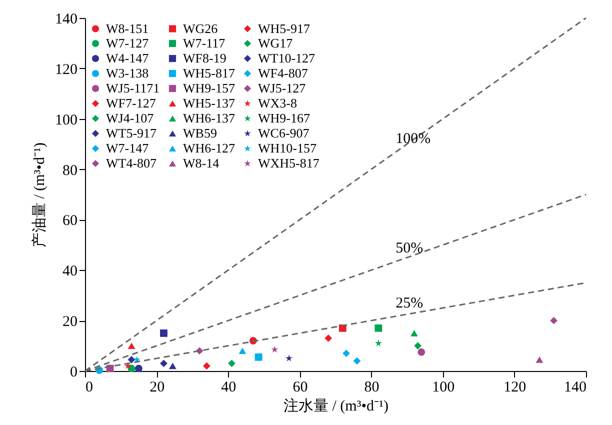  Describe the element at coordinates (70, 322) in the screenshot. I see `y-tick-label: 20` at that location.